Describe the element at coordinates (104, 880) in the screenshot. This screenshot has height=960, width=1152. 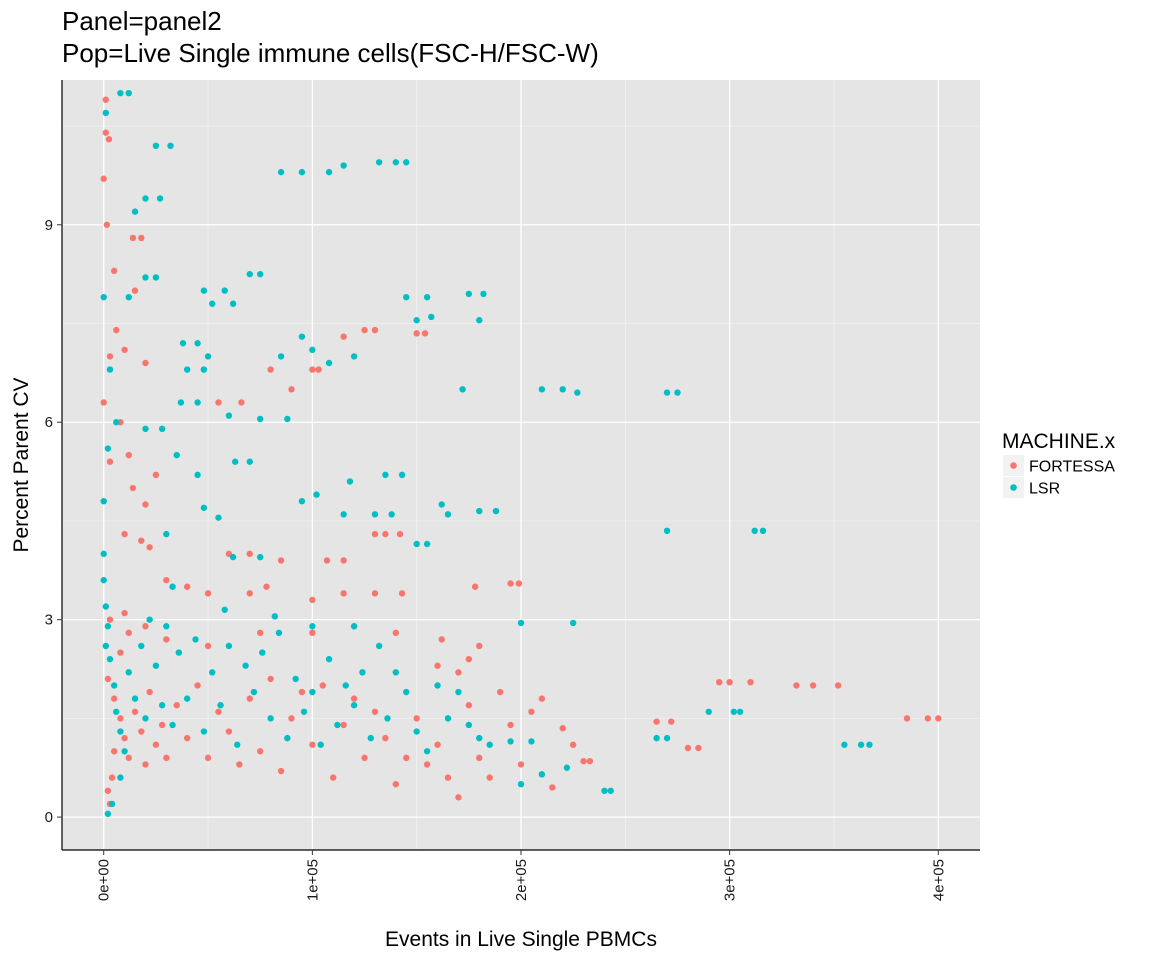
I see `x-tick-label: 0e+00` at that location.